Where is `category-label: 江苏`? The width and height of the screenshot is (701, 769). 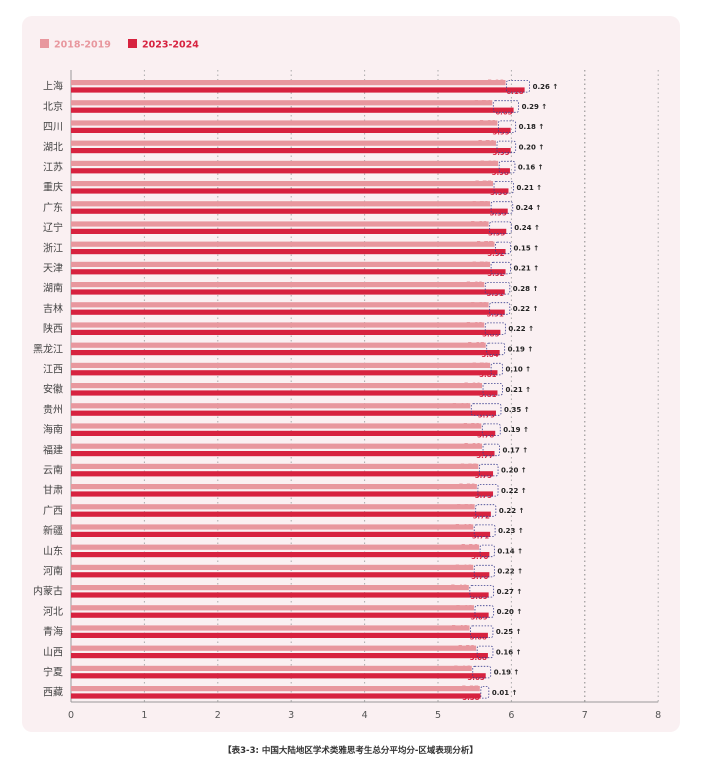
category-label: 江苏 is located at coordinates (53, 167).